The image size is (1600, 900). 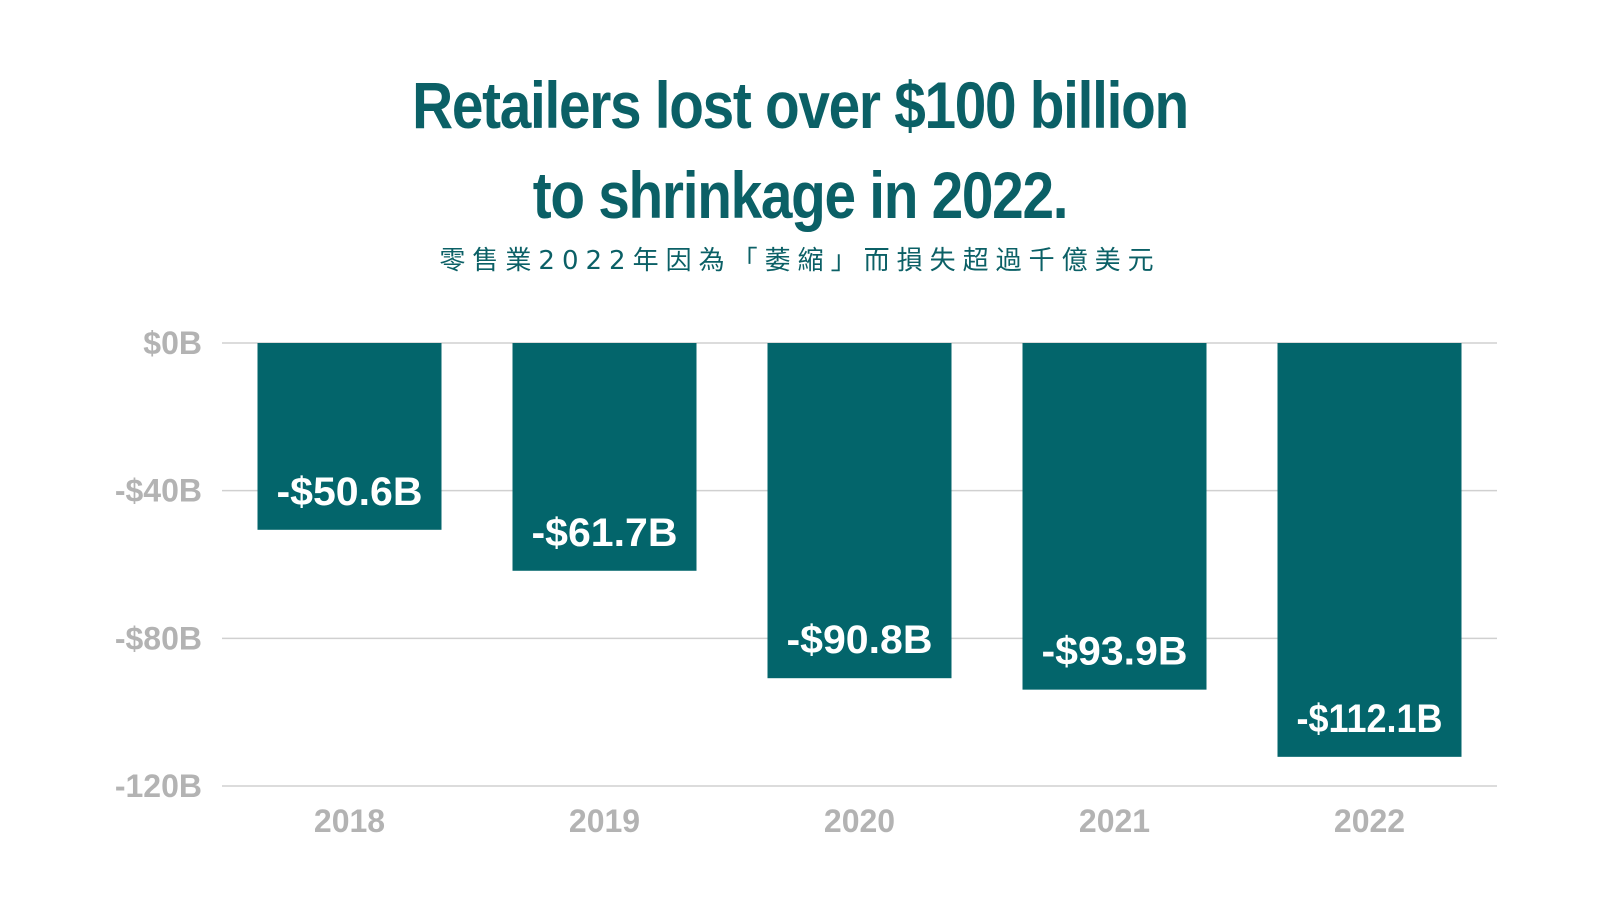 I want to click on y-tick-label: -120B, so click(x=158, y=786).